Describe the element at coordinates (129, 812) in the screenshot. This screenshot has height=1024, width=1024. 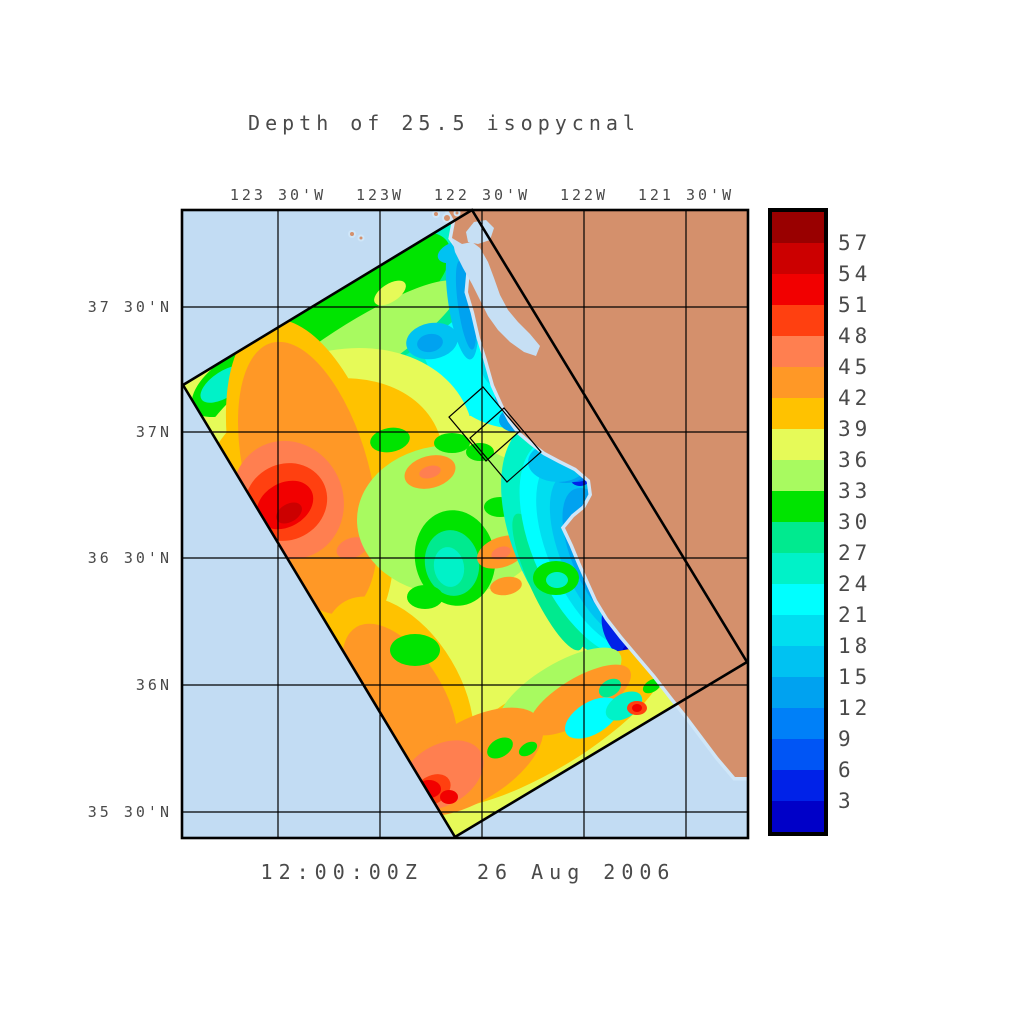
I see `y-tick-label: 35 30'N` at that location.